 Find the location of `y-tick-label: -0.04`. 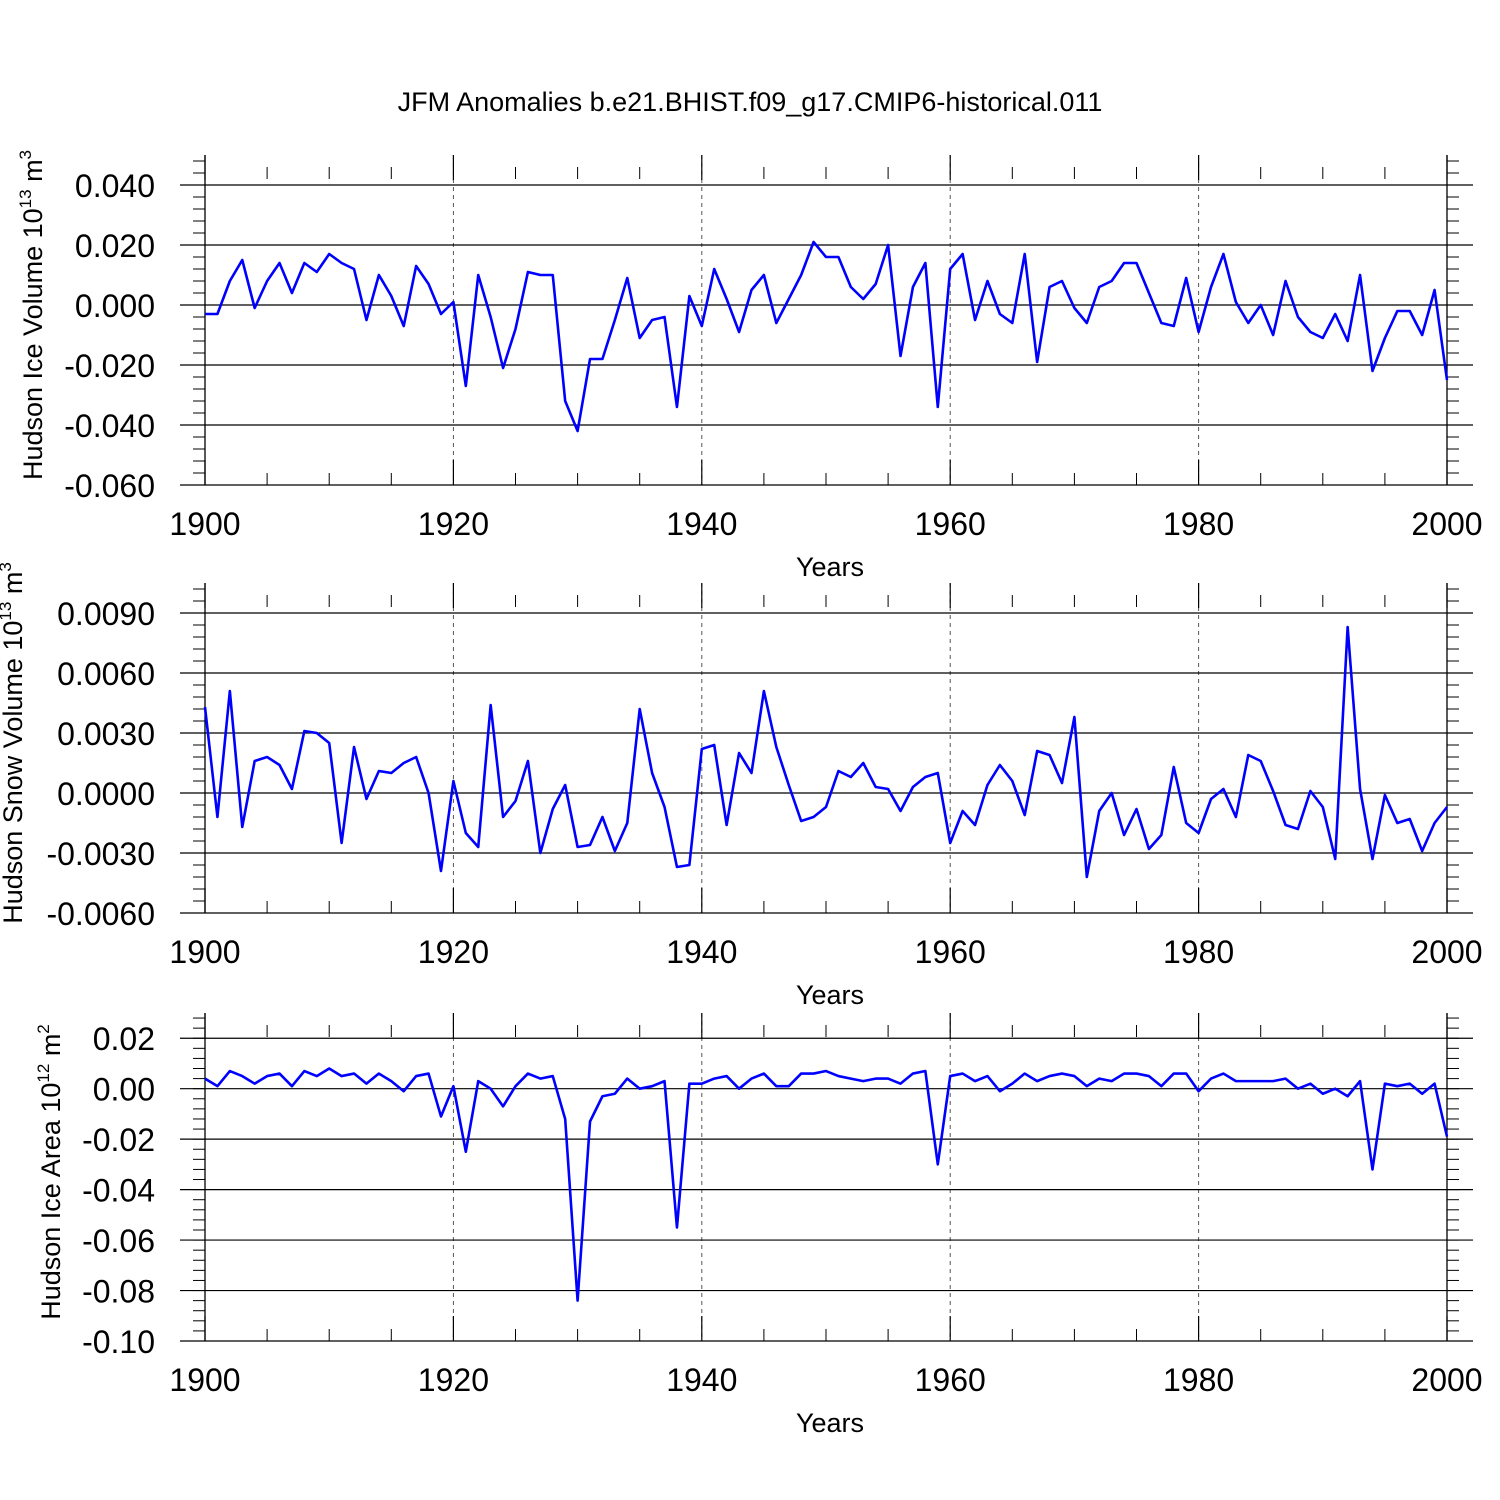

y-tick-label: -0.04 is located at coordinates (118, 1191).